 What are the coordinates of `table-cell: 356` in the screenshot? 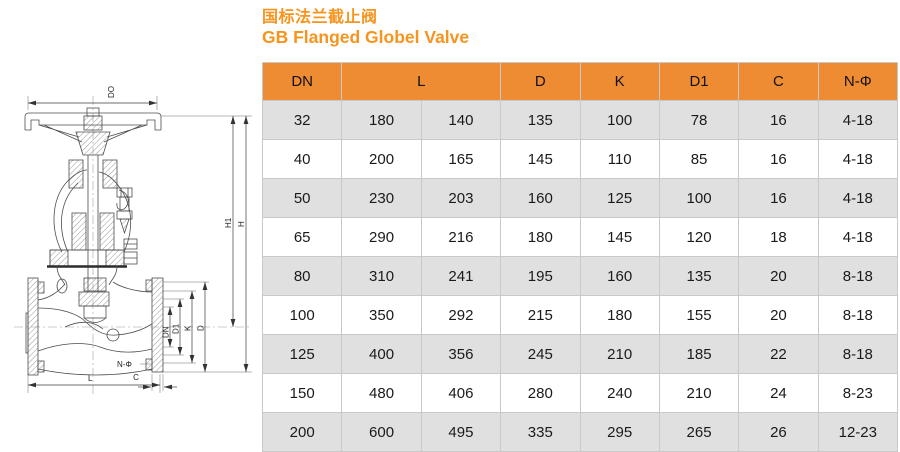 It's located at (461, 354).